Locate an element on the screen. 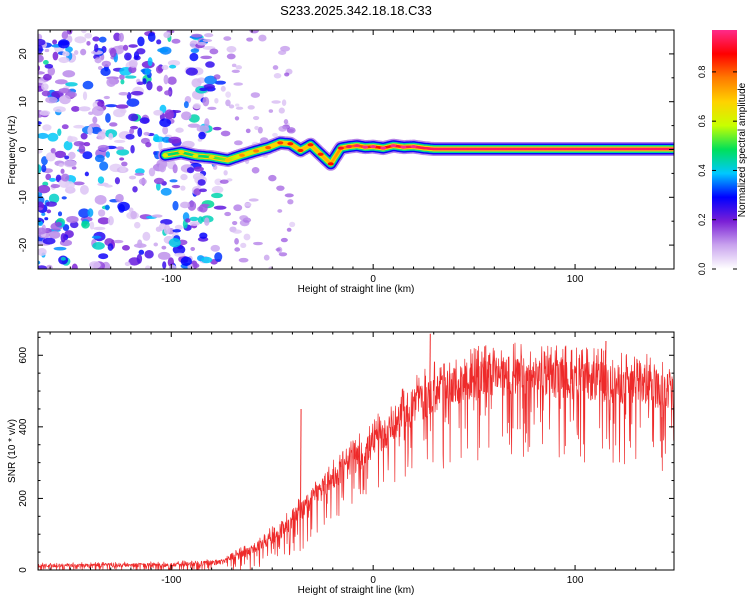  colorbar-gradient is located at coordinates (724, 149).